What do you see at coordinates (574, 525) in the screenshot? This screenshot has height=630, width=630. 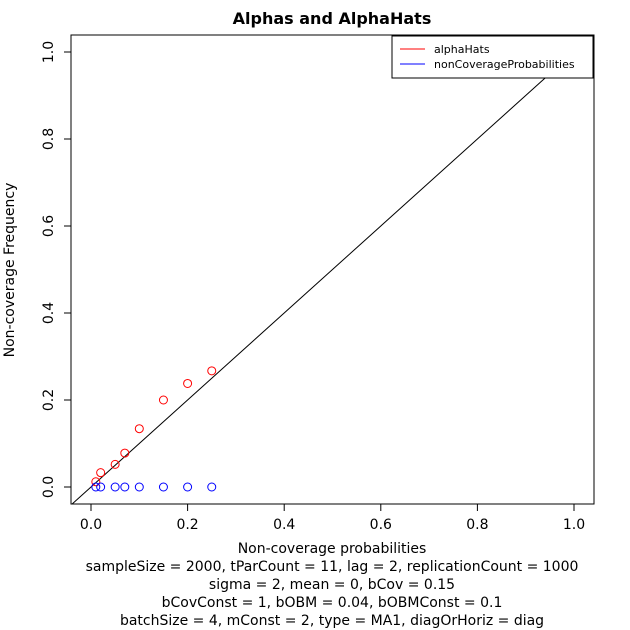 I see `x-tick-label: 1.0` at bounding box center [574, 525].